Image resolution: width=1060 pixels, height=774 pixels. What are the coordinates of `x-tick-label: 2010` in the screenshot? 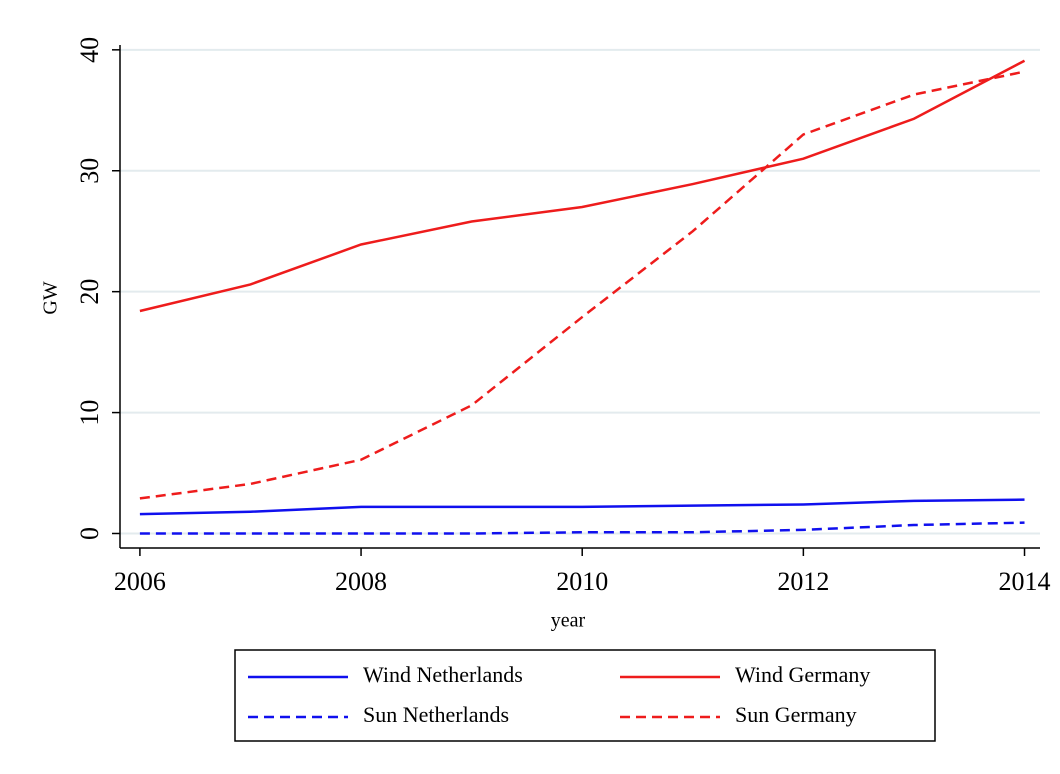 It's located at (582, 581).